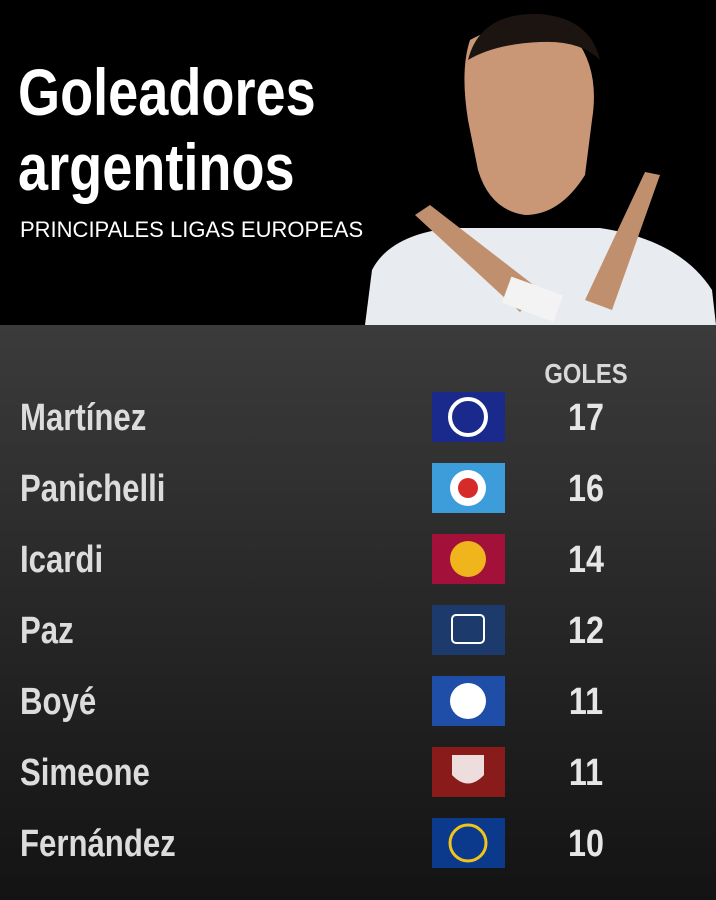  Describe the element at coordinates (98, 844) in the screenshot. I see `player-name: Fernández` at that location.